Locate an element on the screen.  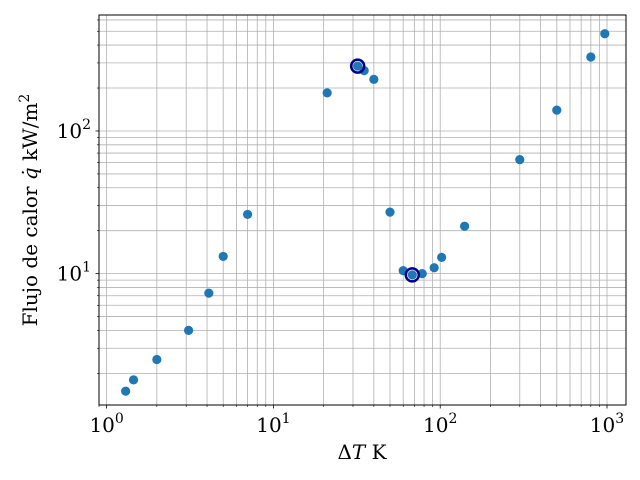
x-axis-label: ΔT K is located at coordinates (362, 452).